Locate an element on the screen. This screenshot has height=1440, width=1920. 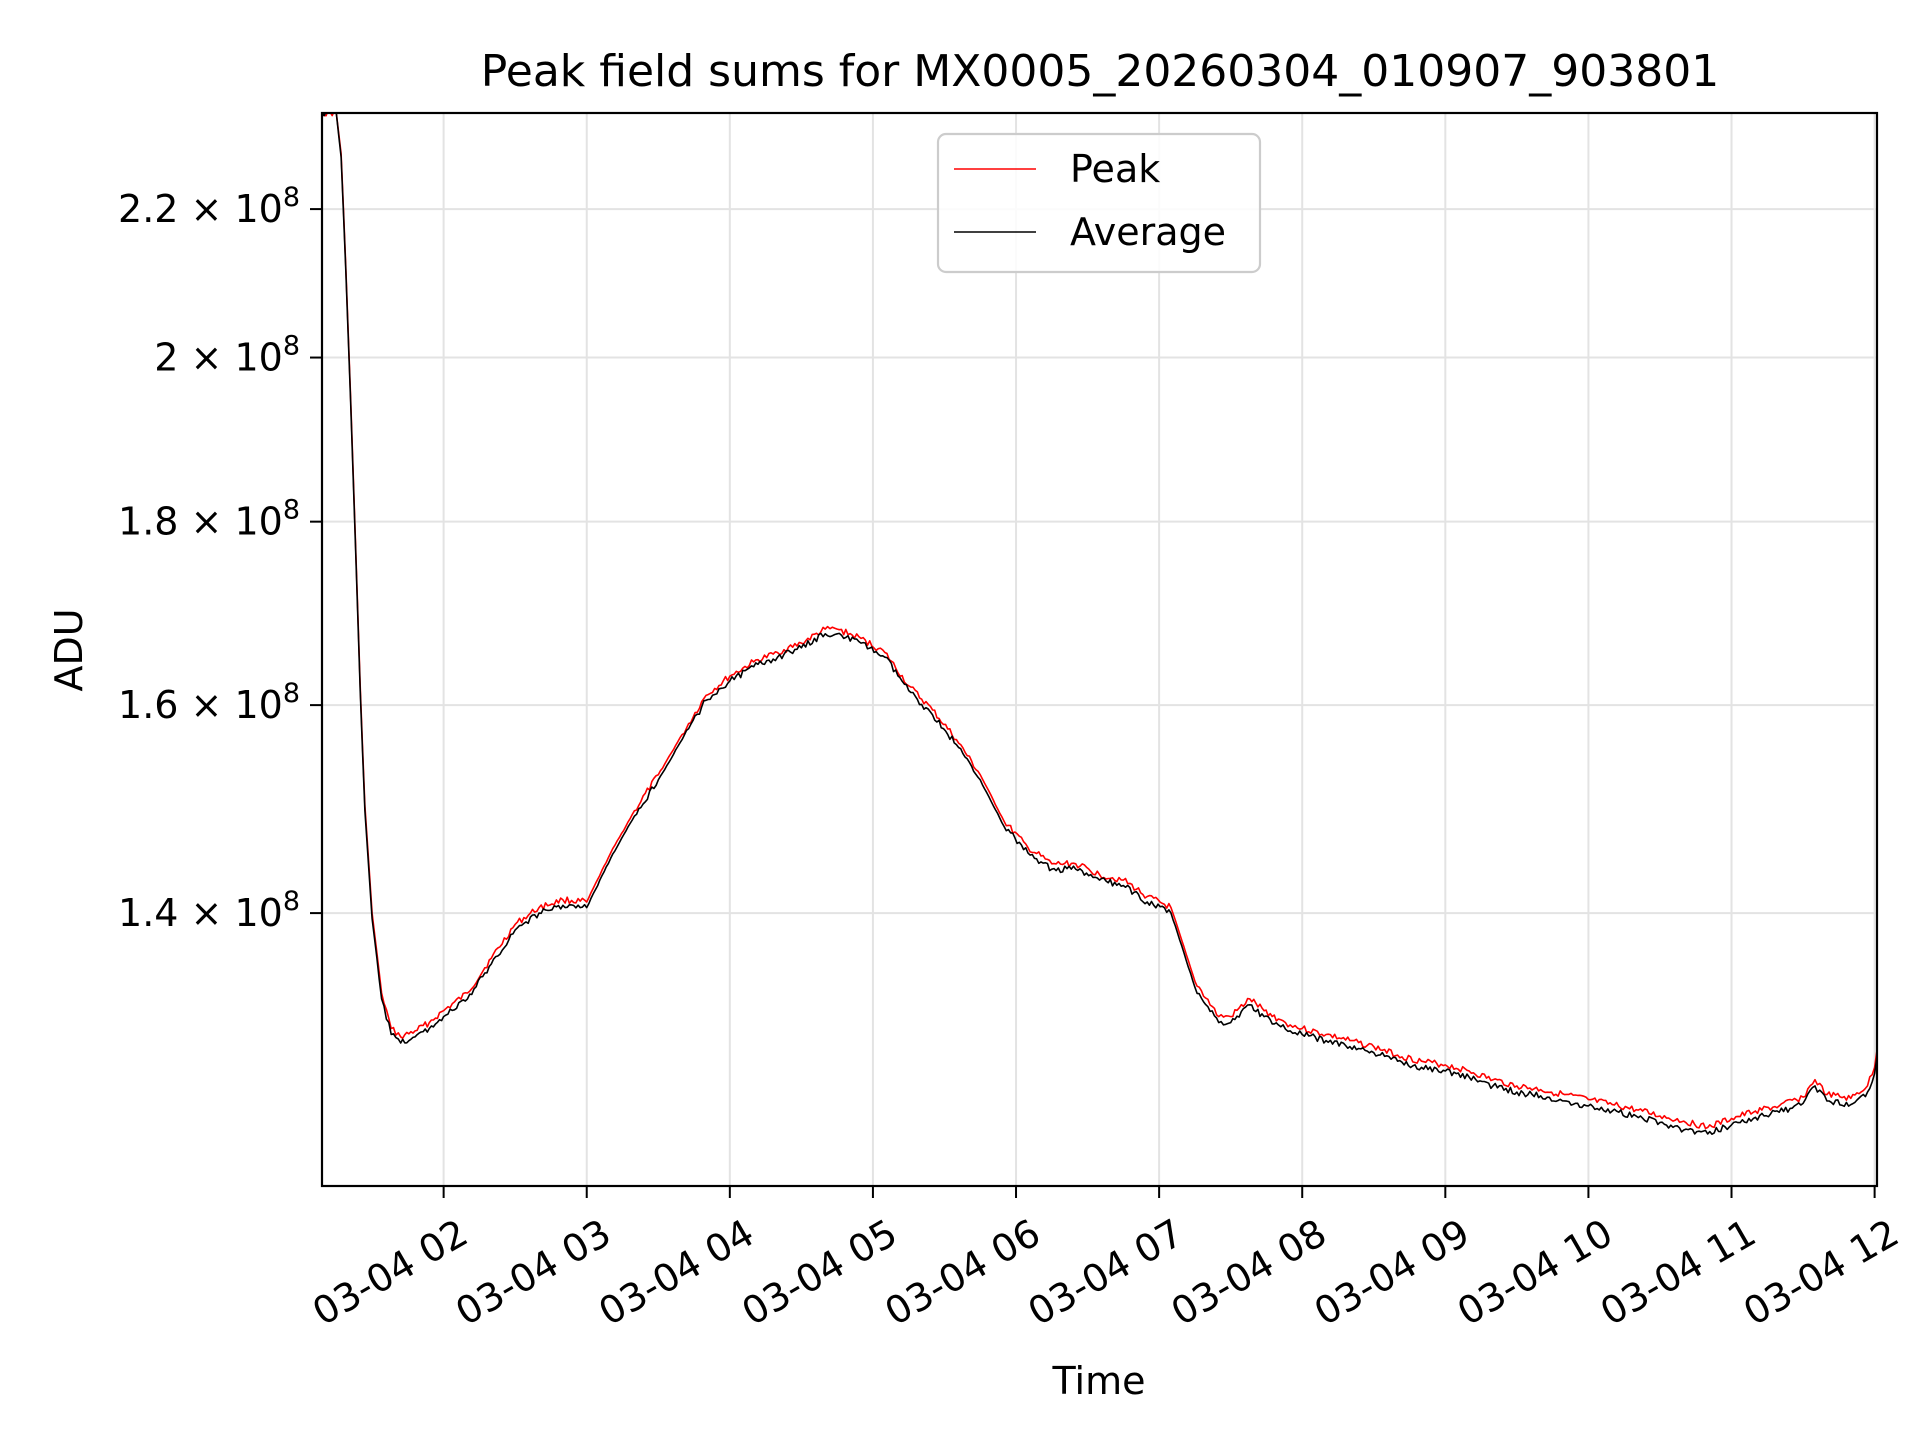
y-tick-label: 1.8 × 108 is located at coordinates (209, 519).